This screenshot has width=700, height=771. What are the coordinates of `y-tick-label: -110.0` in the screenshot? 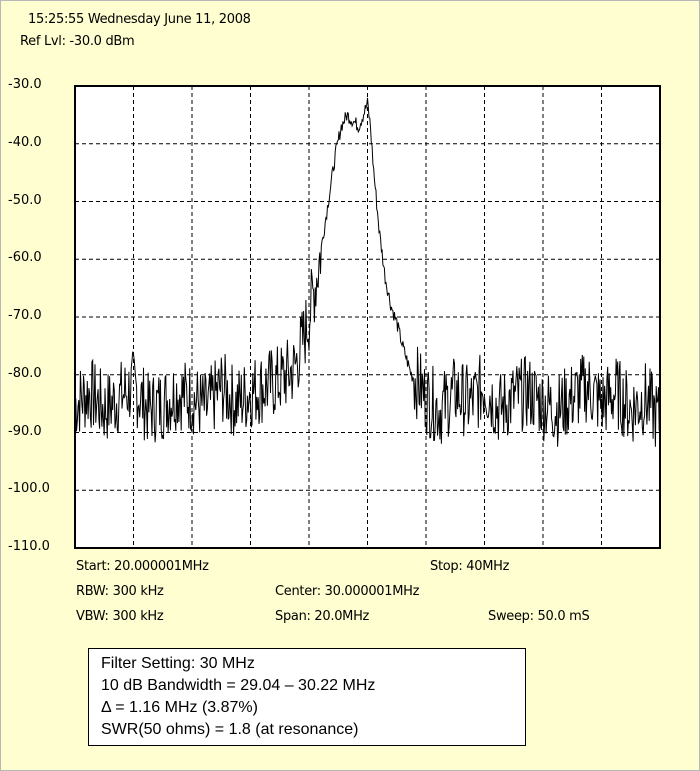 It's located at (29, 546).